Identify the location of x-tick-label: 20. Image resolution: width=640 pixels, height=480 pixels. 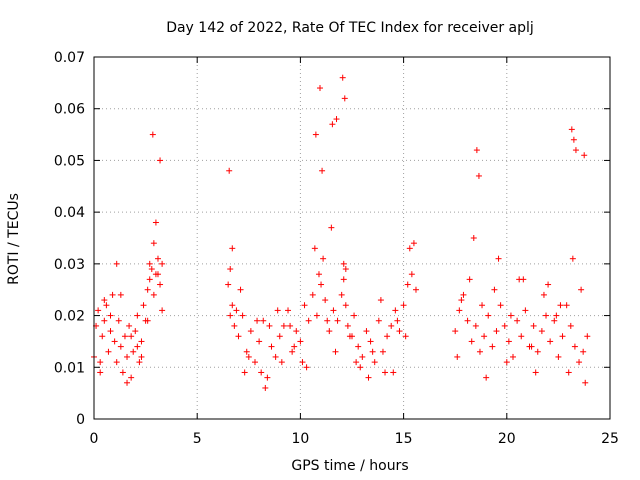
(507, 439).